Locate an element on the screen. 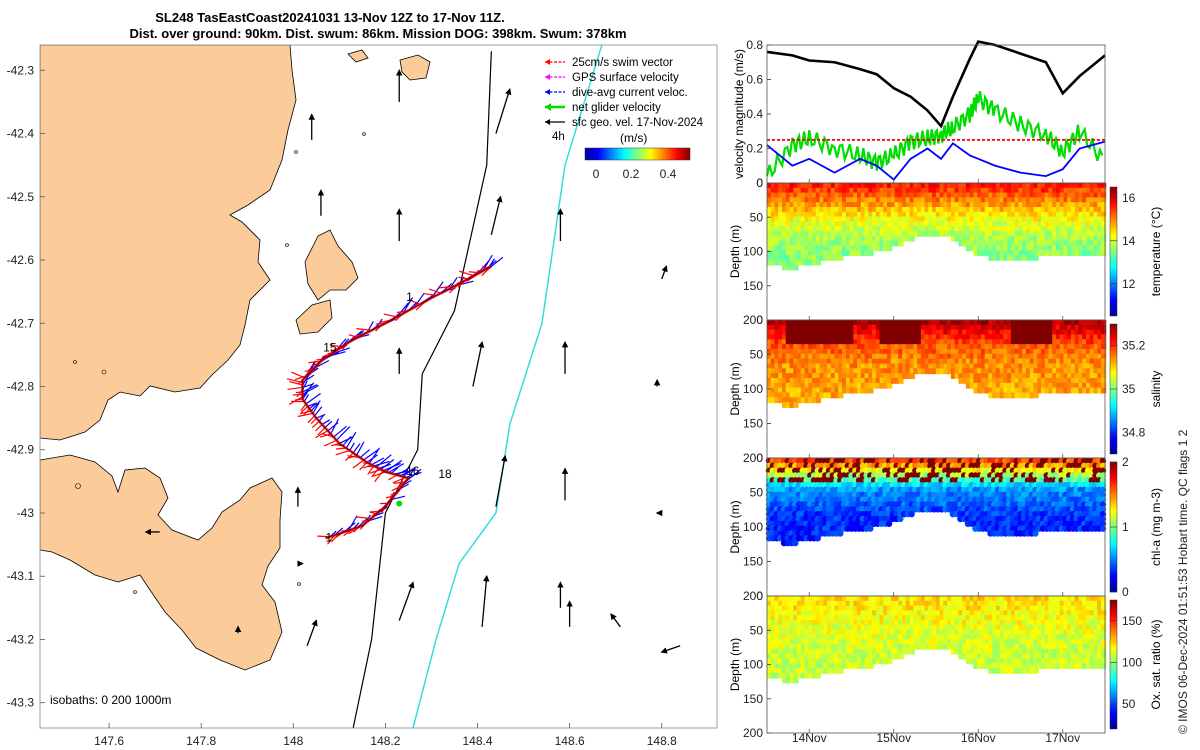  chla-panel-ytick-label: 200 is located at coordinates (753, 596).